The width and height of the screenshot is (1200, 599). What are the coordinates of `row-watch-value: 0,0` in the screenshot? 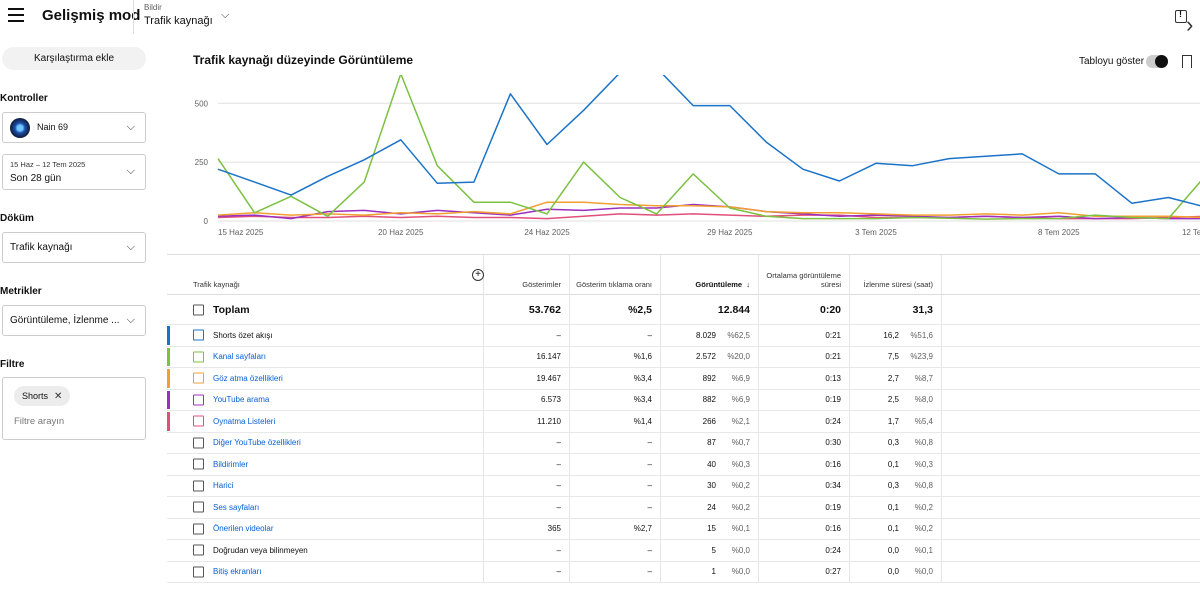 It's located at (893, 550).